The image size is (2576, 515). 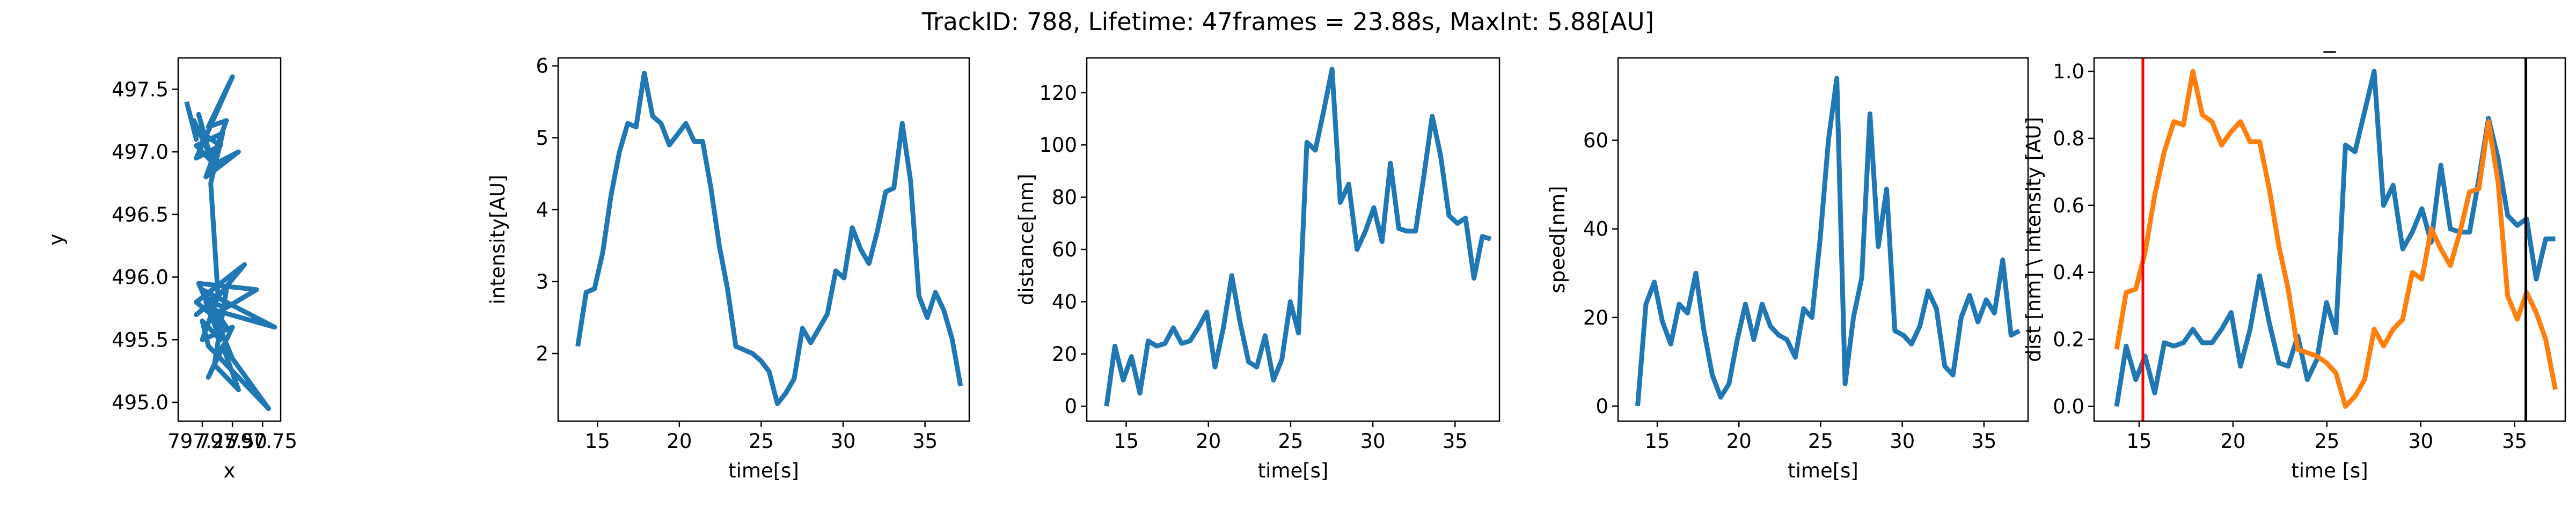 What do you see at coordinates (2068, 272) in the screenshot?
I see `y-tick-label: 0.4` at bounding box center [2068, 272].